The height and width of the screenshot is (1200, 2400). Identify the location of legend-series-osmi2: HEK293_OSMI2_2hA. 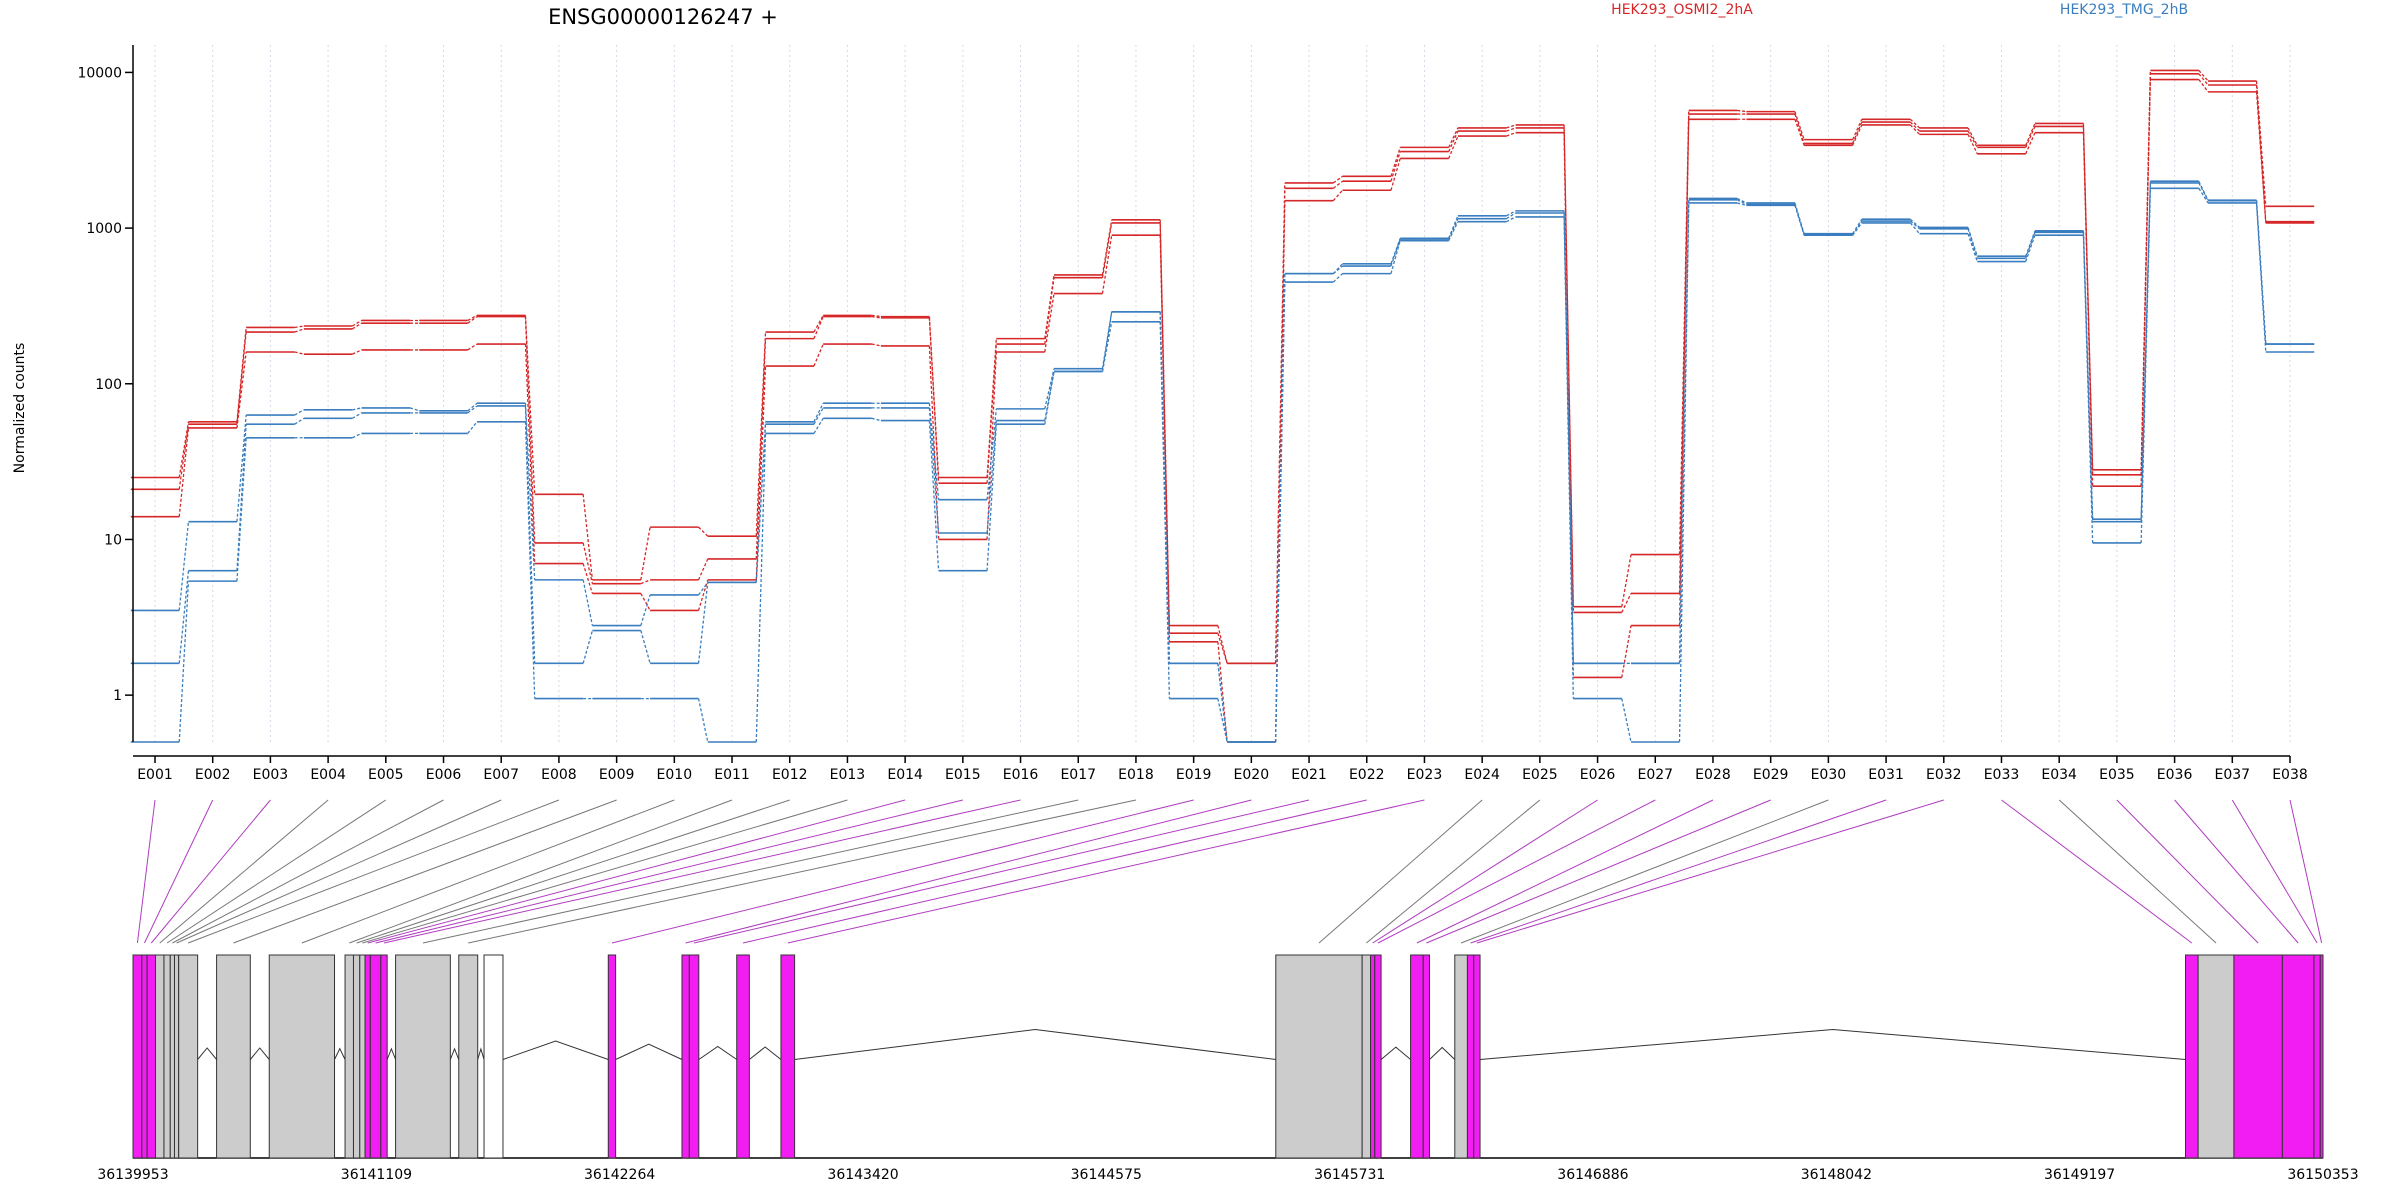
(1682, 10).